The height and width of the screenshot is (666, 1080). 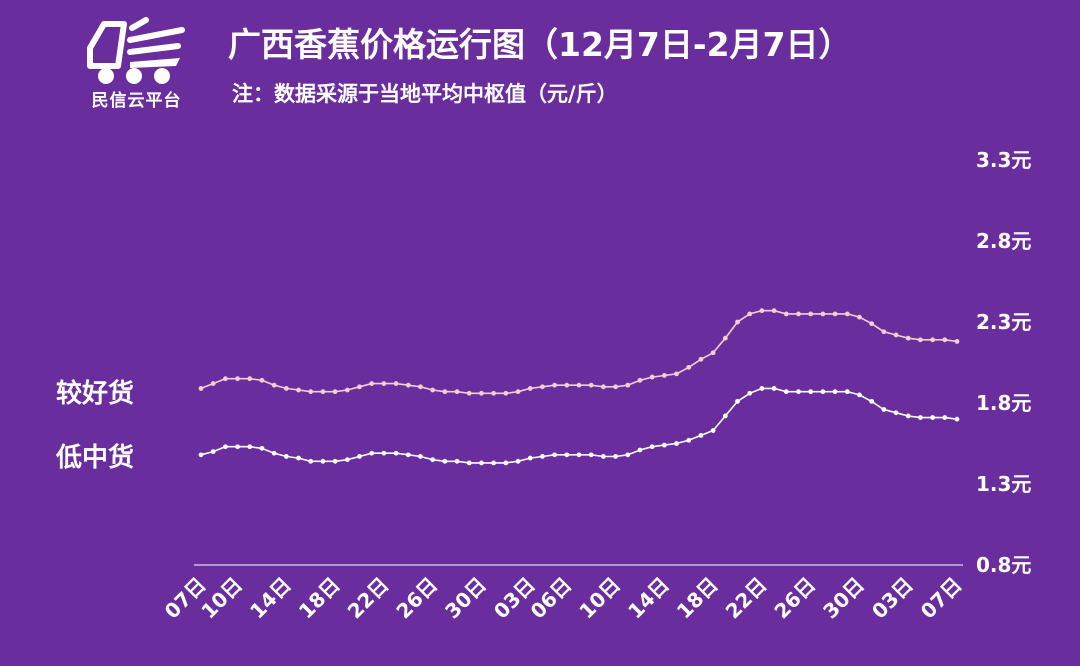 I want to click on y-tick-label: 1.8元, so click(x=1003, y=403).